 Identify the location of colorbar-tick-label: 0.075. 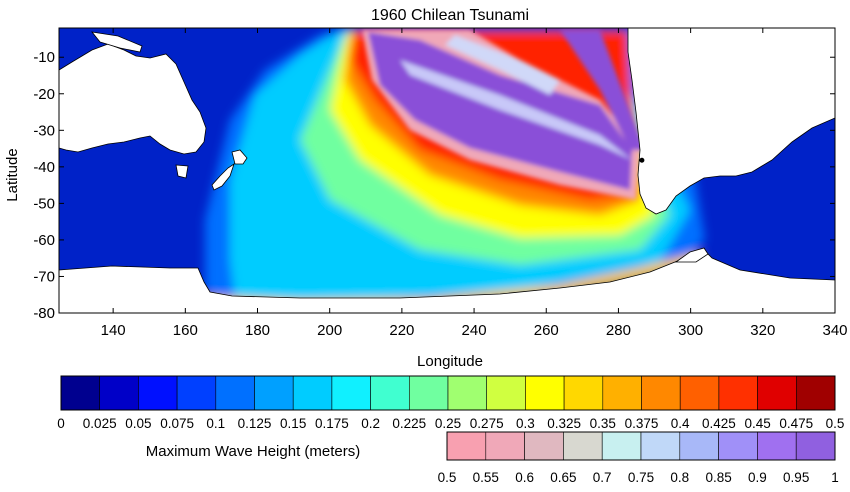
(177, 423).